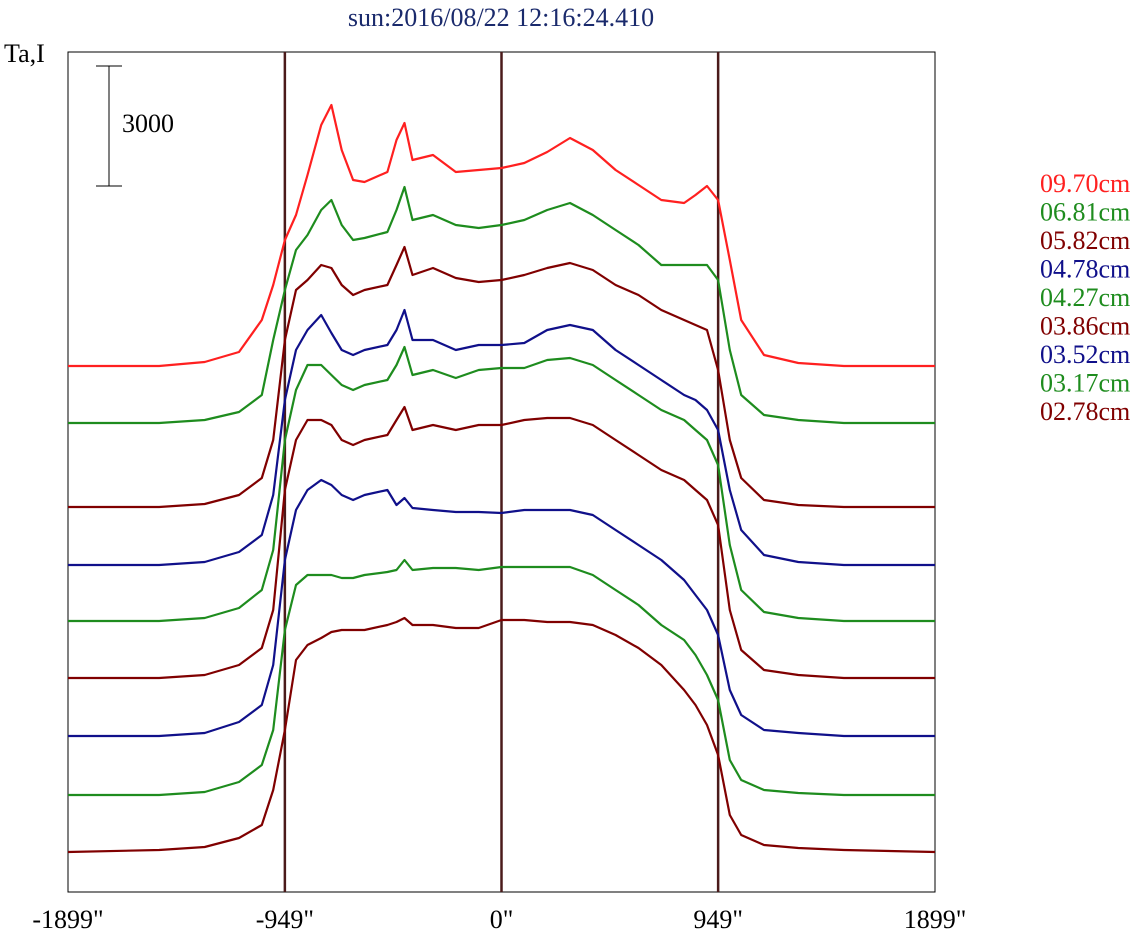 The width and height of the screenshot is (1147, 941). Describe the element at coordinates (502, 919) in the screenshot. I see `x-tick-label: 0"` at that location.